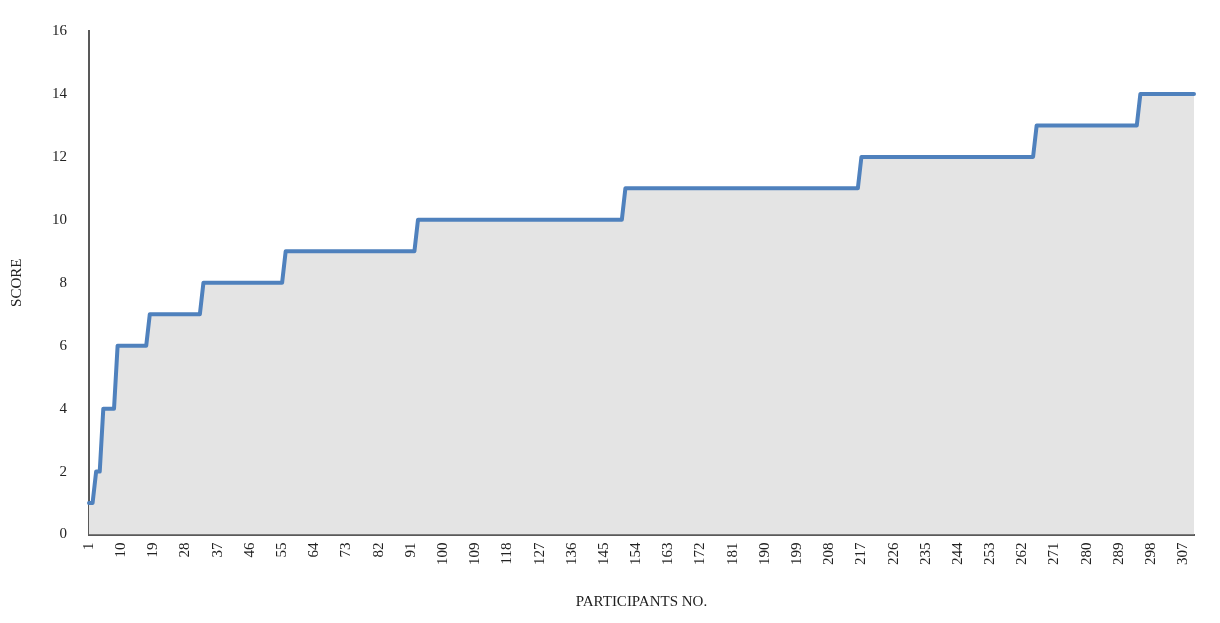 This screenshot has height=623, width=1220. Describe the element at coordinates (345, 550) in the screenshot. I see `x-tick-label: 73` at that location.